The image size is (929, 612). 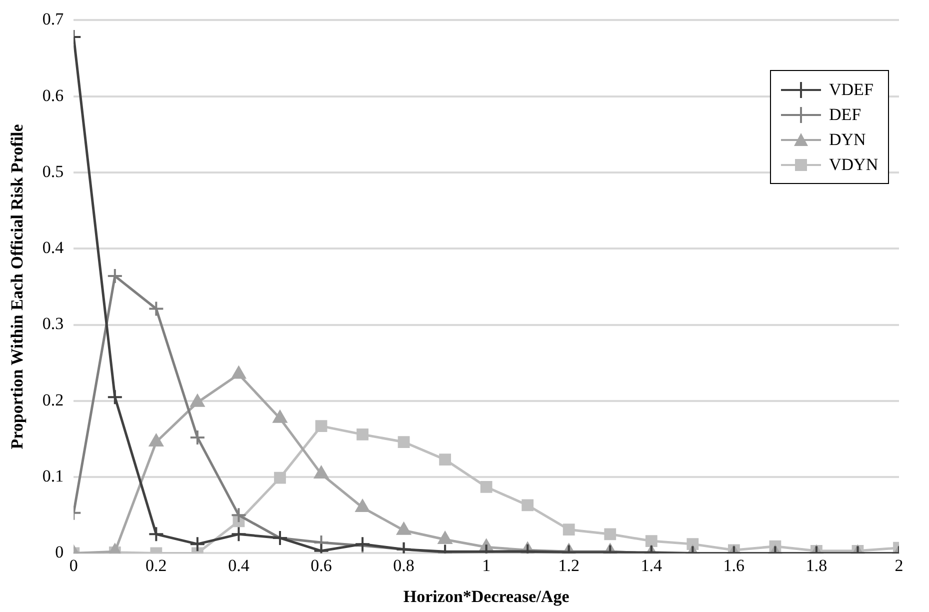 I want to click on legend-label: DYN, so click(x=847, y=140).